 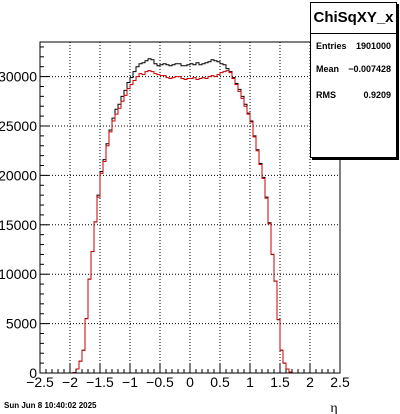 What do you see at coordinates (377, 95) in the screenshot?
I see `stats-value: 0.9209` at bounding box center [377, 95].